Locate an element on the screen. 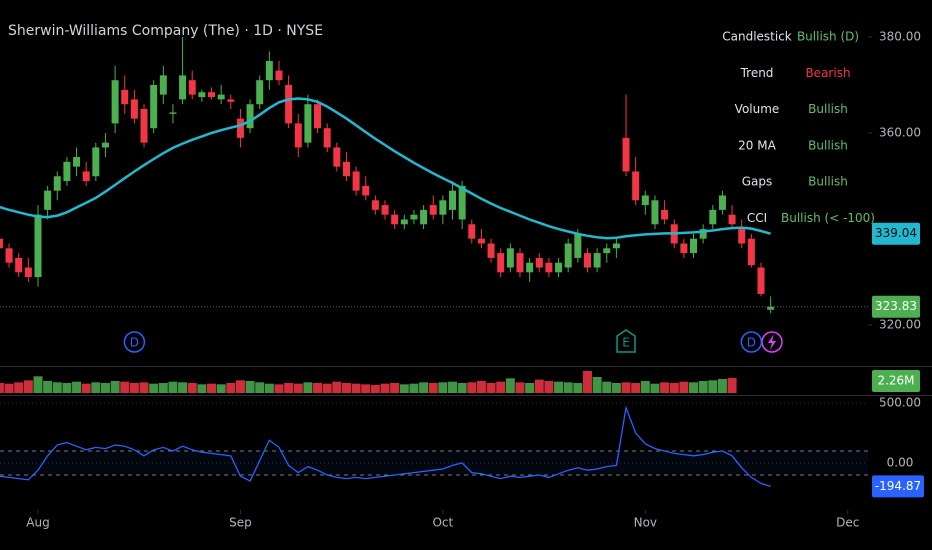 This screenshot has width=932, height=550. status-value: Bullish is located at coordinates (828, 109).